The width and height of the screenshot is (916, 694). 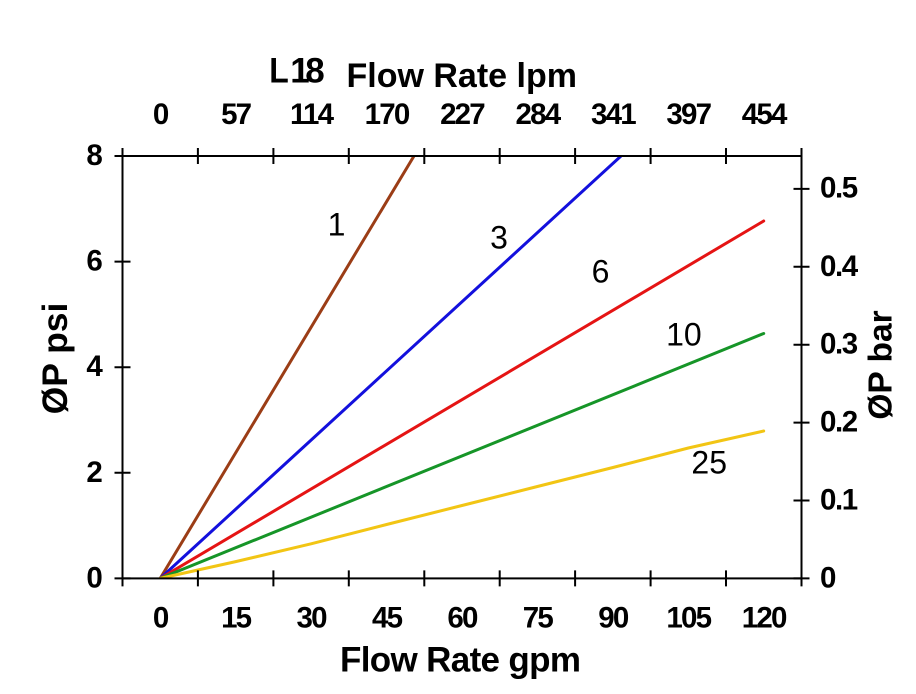 What do you see at coordinates (462, 76) in the screenshot?
I see `svg-text: Flow Rate lpm` at bounding box center [462, 76].